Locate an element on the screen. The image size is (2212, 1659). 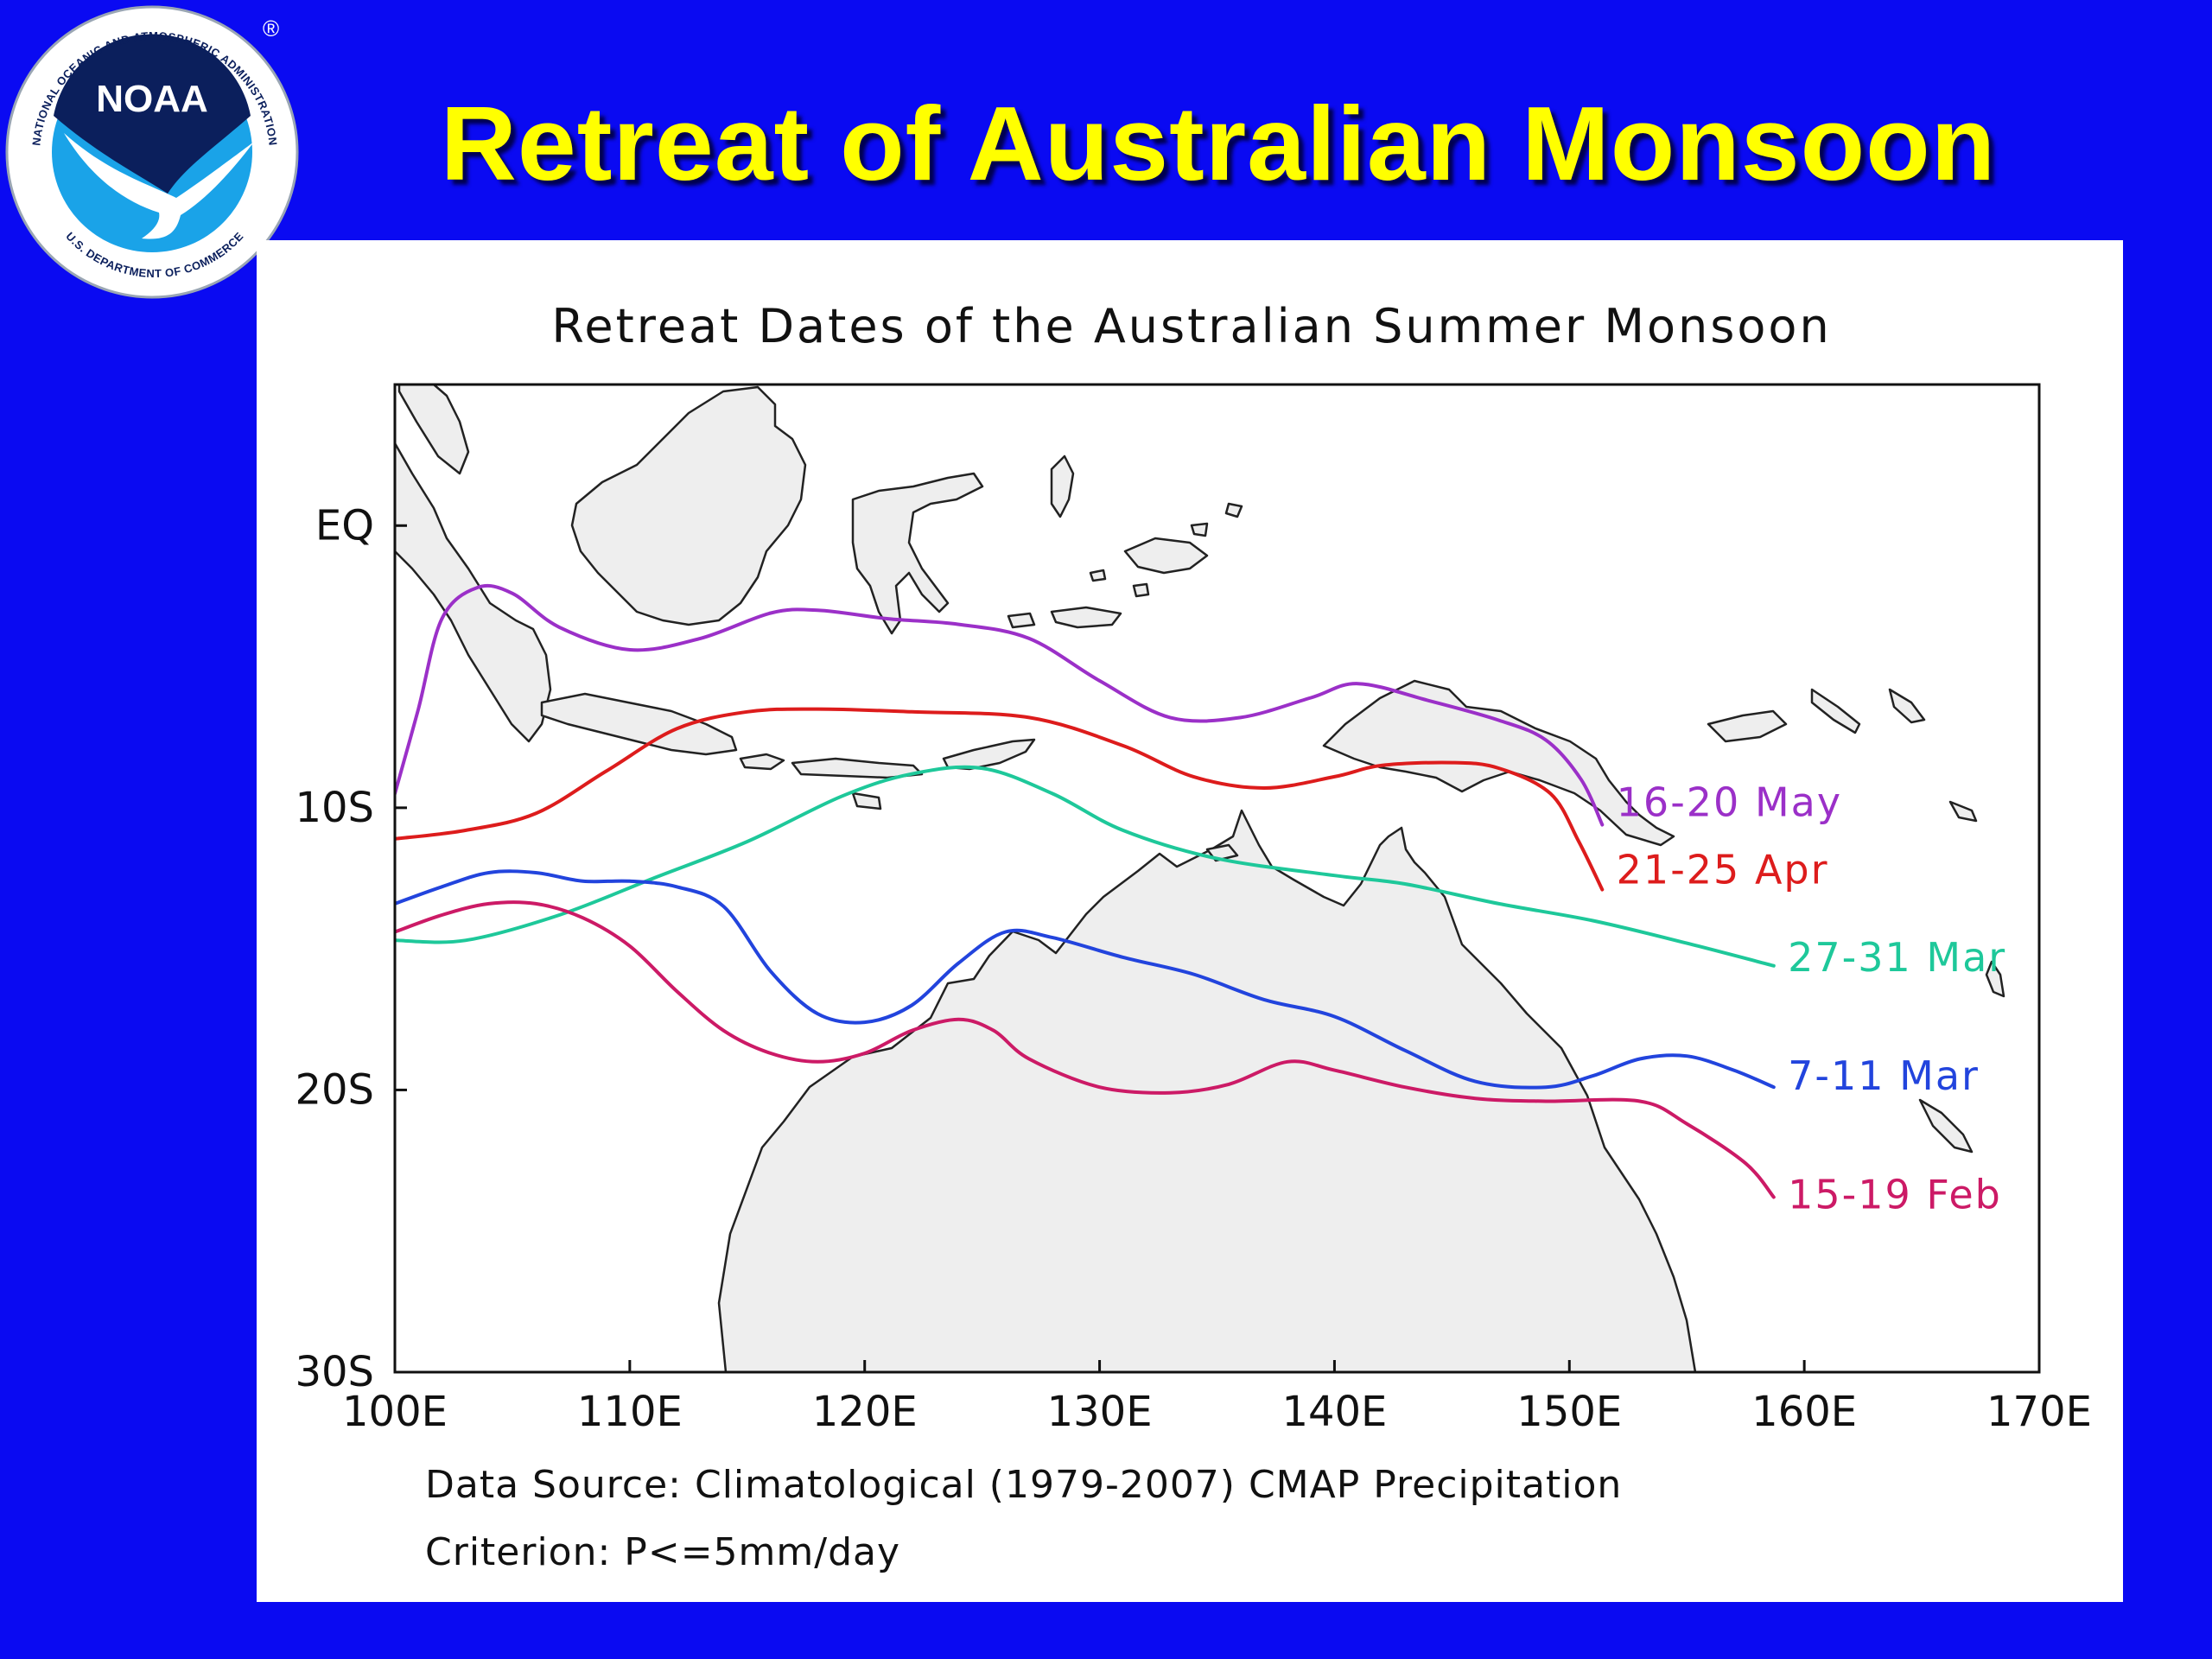
x-tick-label-4: 140E is located at coordinates (1334, 1412).